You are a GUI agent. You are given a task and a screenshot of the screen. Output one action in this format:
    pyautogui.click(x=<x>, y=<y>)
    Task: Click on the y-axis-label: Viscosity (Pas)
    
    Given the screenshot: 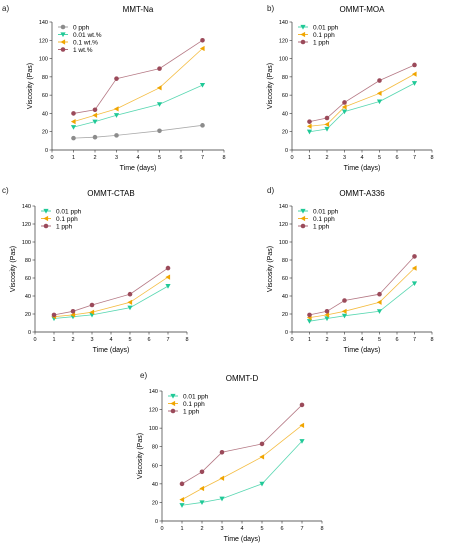 What is the action you would take?
    pyautogui.click(x=140, y=456)
    